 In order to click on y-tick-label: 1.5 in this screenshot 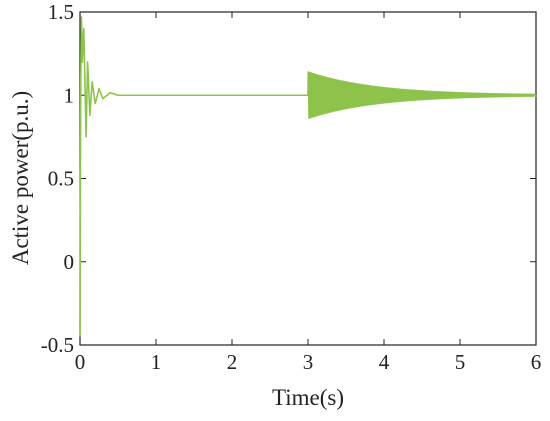, I will do `click(61, 12)`.